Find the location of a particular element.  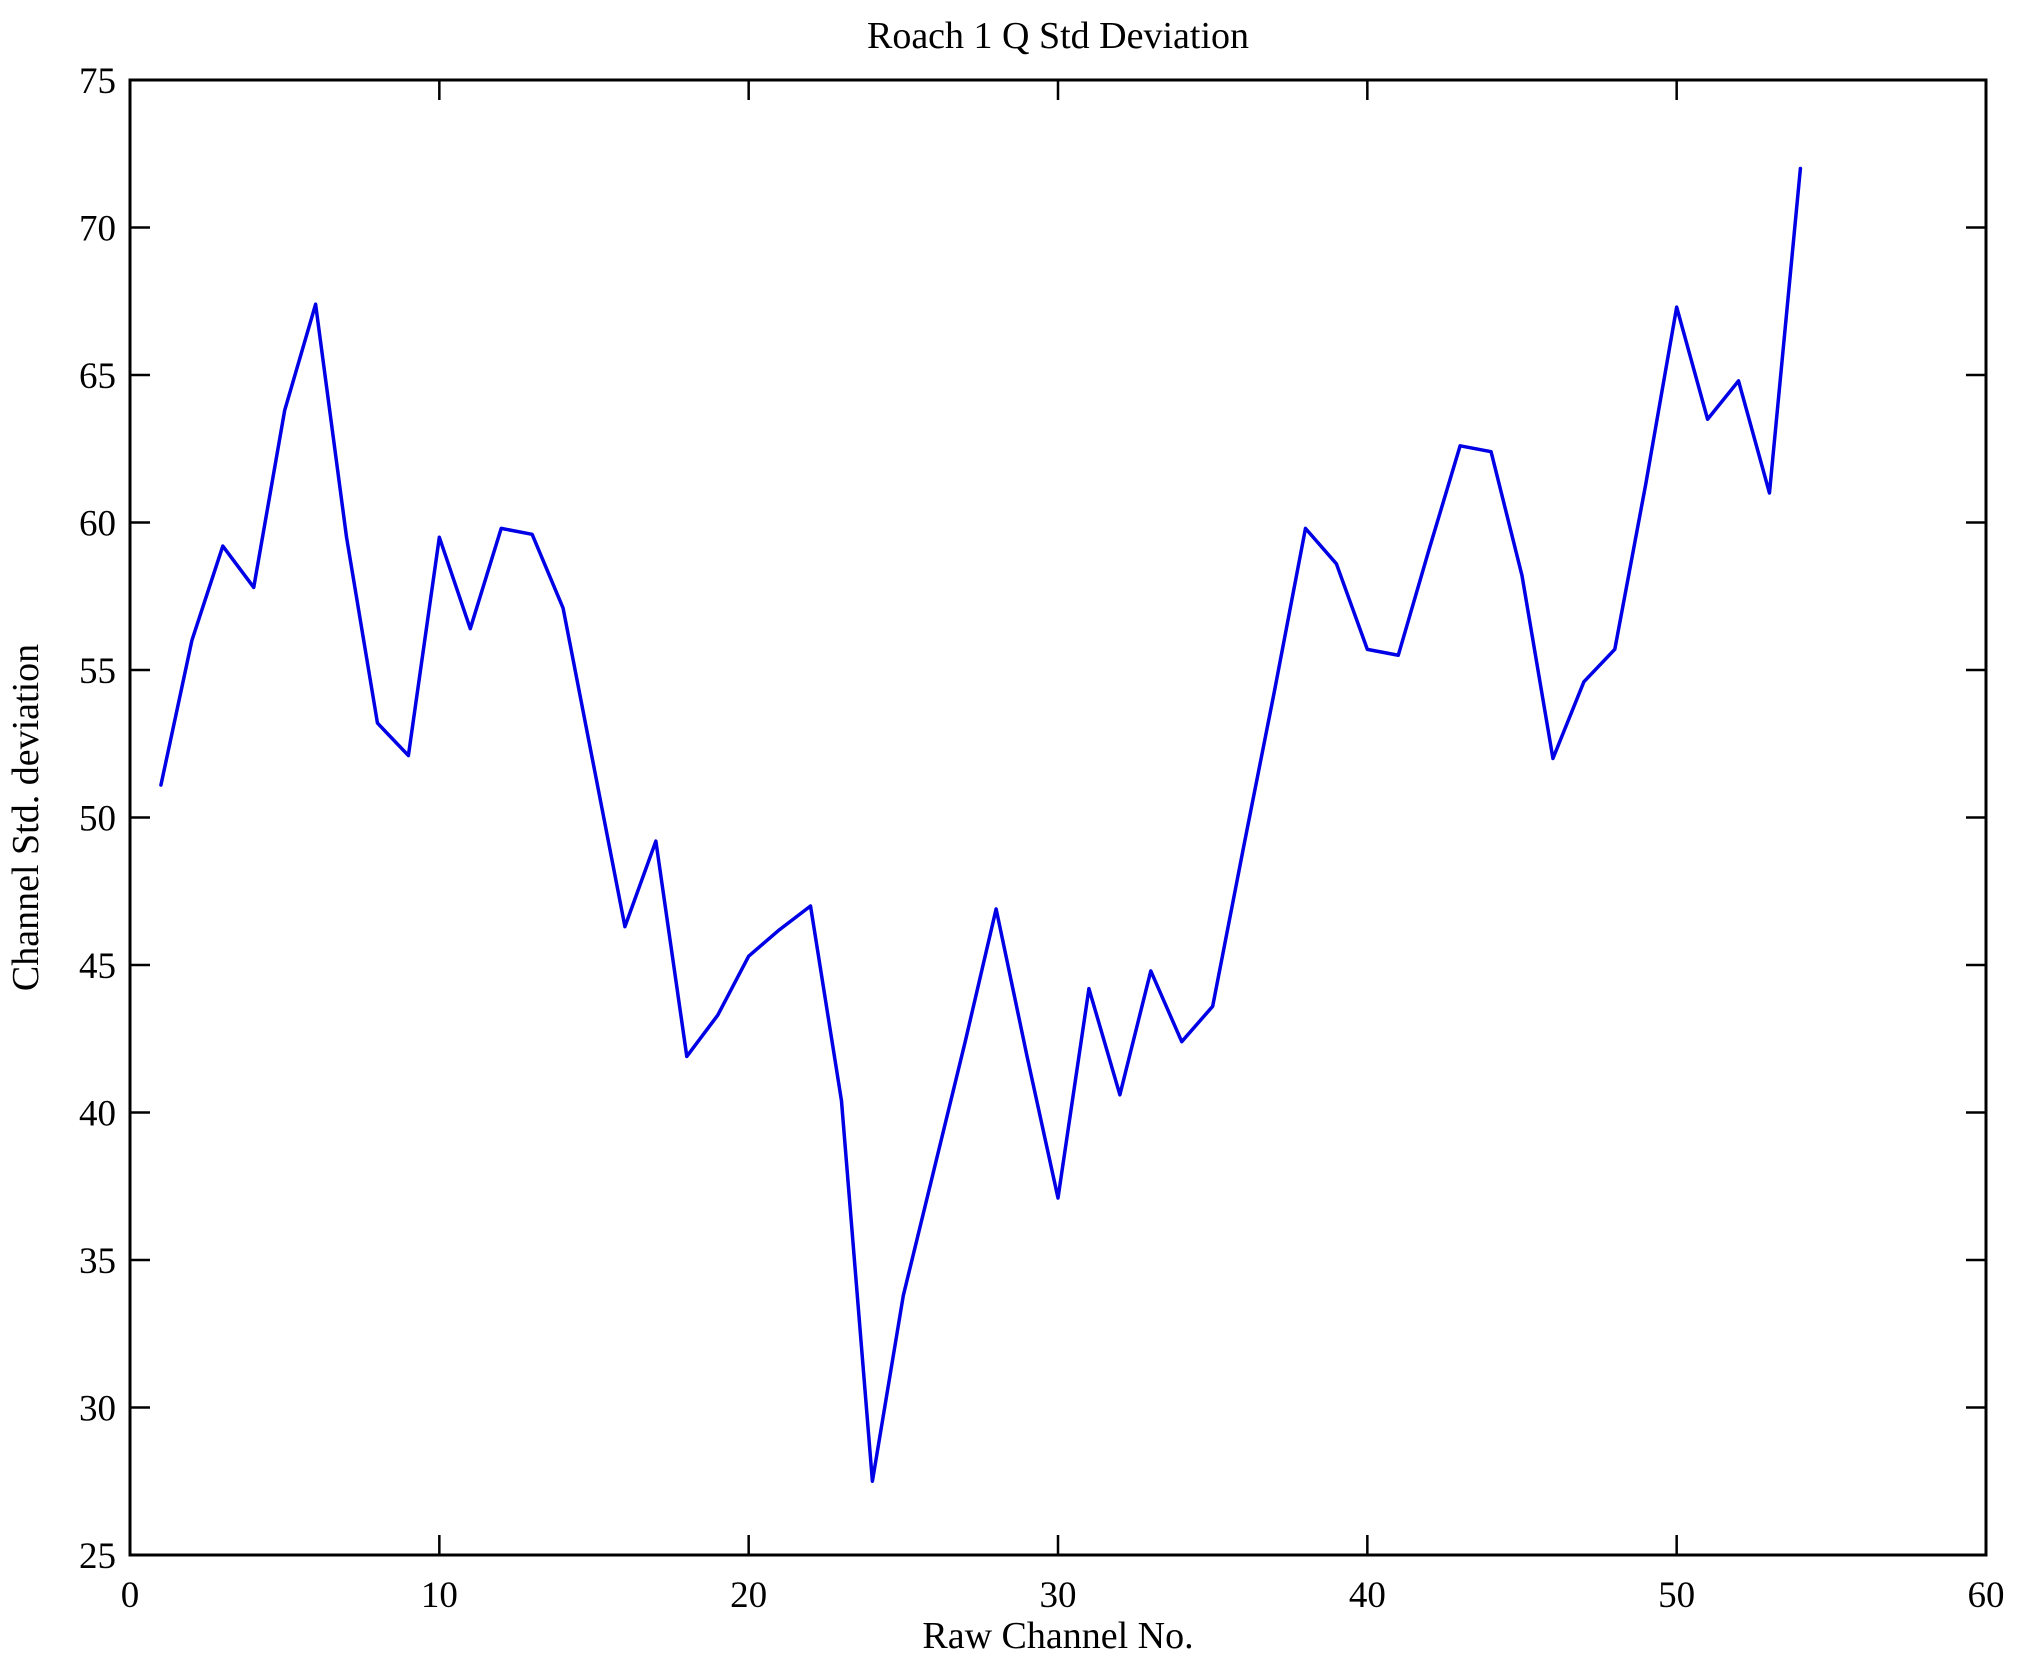

x-tick-labels: 0 10 20 30 40 50 60 is located at coordinates (1063, 1595).